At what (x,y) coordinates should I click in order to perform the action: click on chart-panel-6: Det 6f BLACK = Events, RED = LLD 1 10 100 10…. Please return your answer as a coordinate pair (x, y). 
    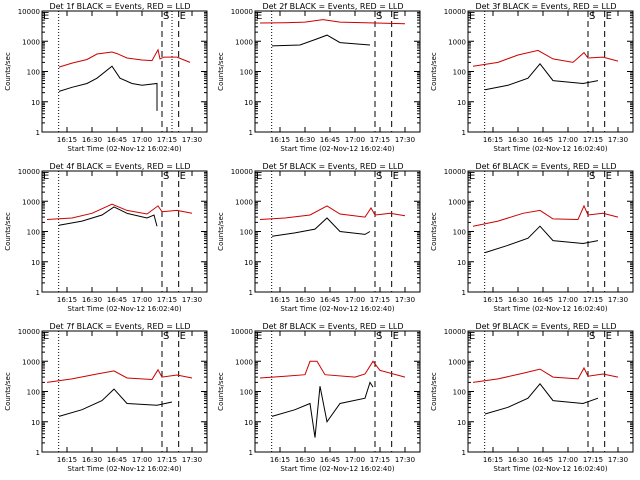
    Looking at the image, I should click on (532, 237).